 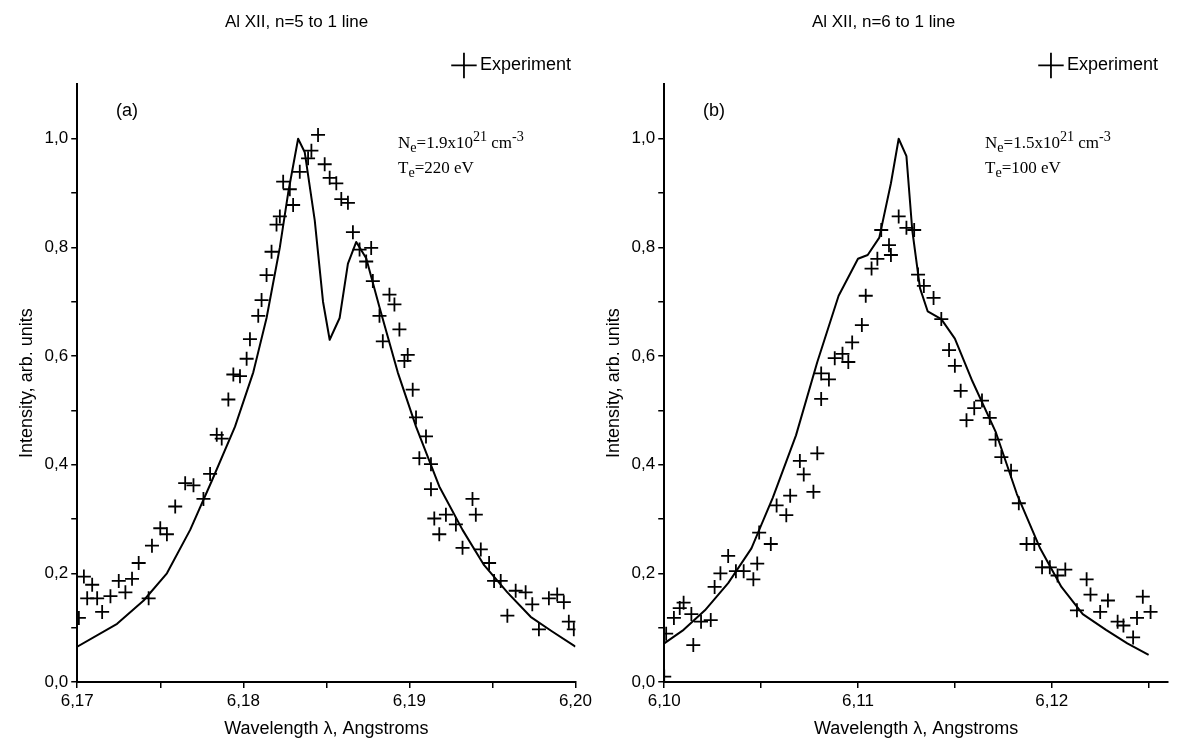 What do you see at coordinates (1023, 170) in the screenshot?
I see `annotation: T$_{e}$=100 eV` at bounding box center [1023, 170].